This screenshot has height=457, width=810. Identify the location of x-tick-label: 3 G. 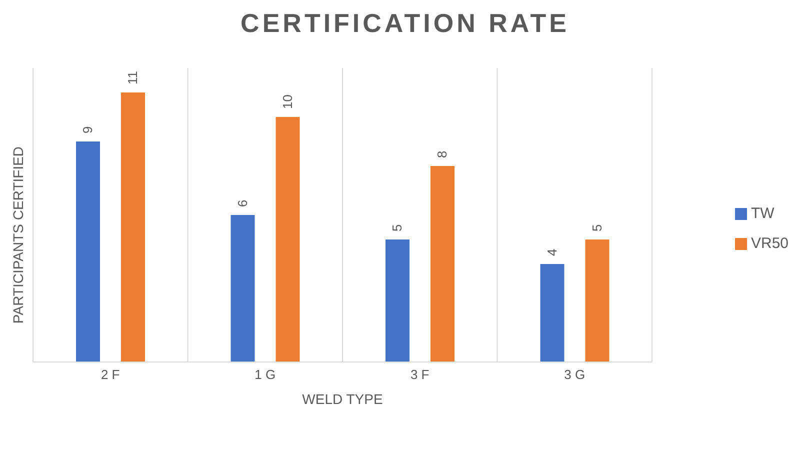
(575, 374).